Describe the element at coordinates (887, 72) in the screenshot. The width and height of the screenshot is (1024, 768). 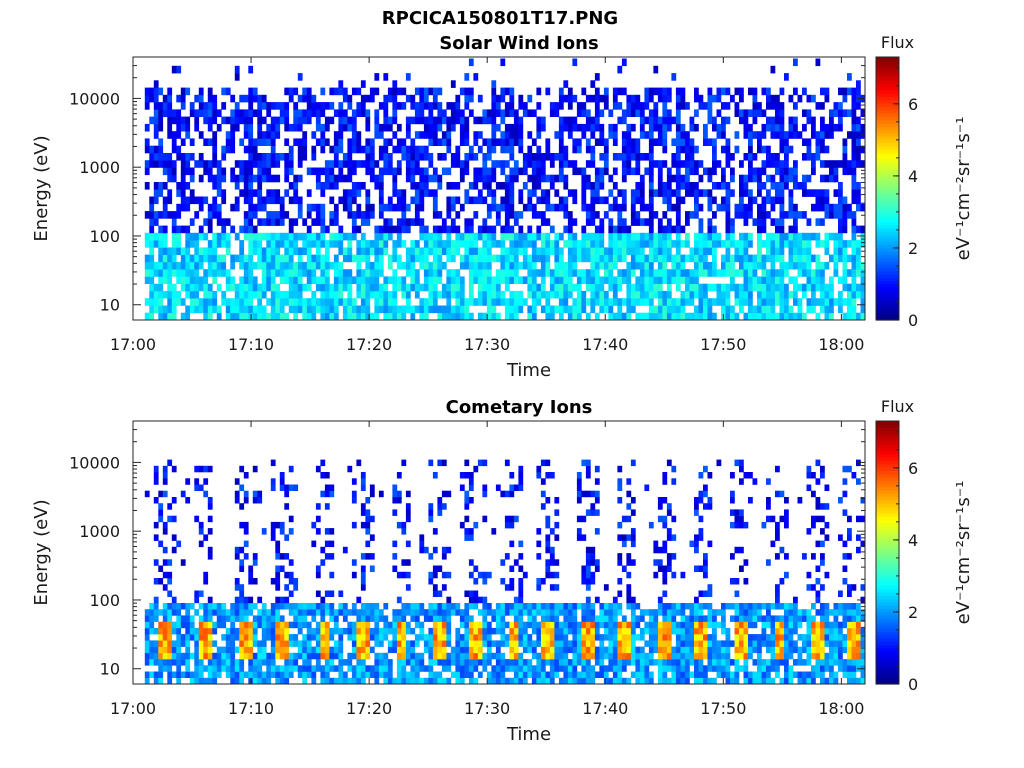
I see `colorbar-segment` at that location.